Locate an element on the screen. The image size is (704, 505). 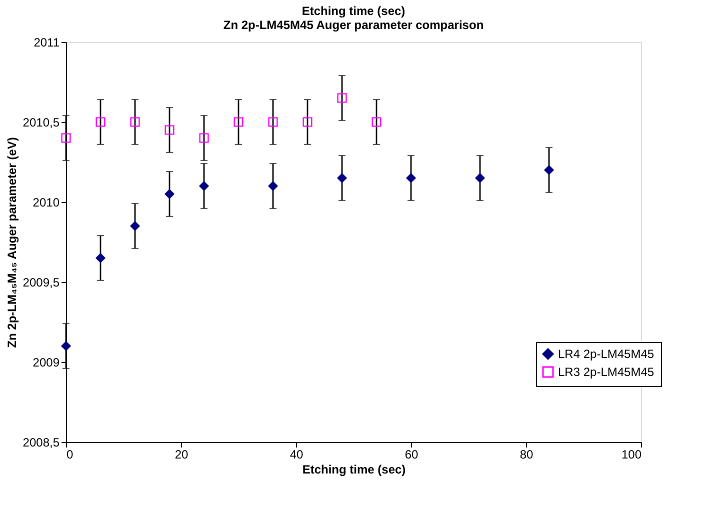
x-tick-label: 60 is located at coordinates (411, 455).